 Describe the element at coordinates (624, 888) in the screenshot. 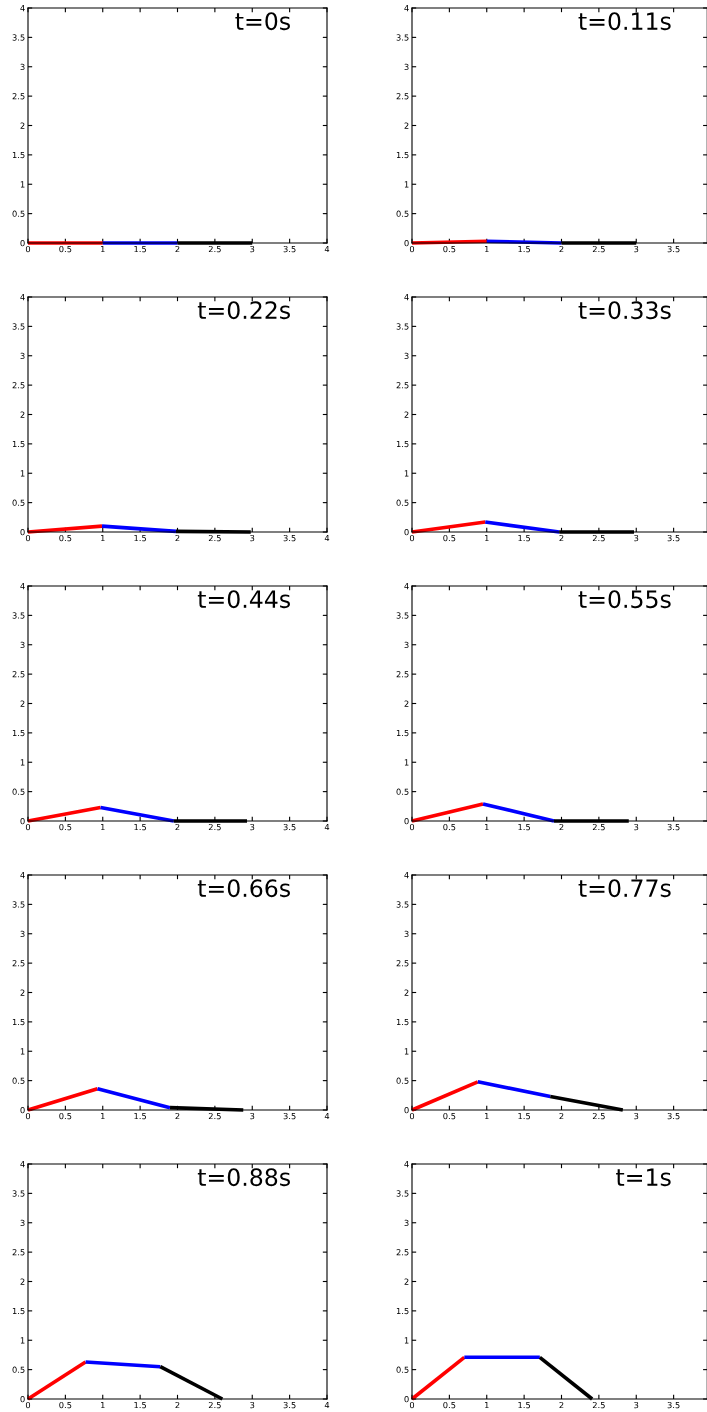

I see `annotation: t=0.77s` at that location.